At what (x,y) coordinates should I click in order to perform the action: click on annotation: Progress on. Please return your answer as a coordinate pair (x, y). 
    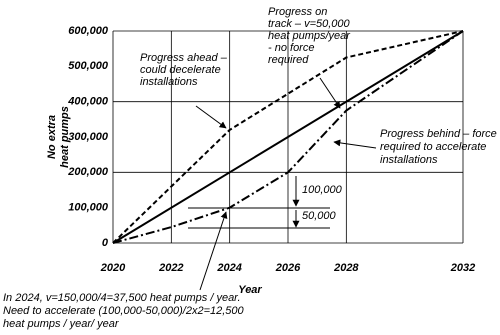
    Looking at the image, I should click on (297, 12).